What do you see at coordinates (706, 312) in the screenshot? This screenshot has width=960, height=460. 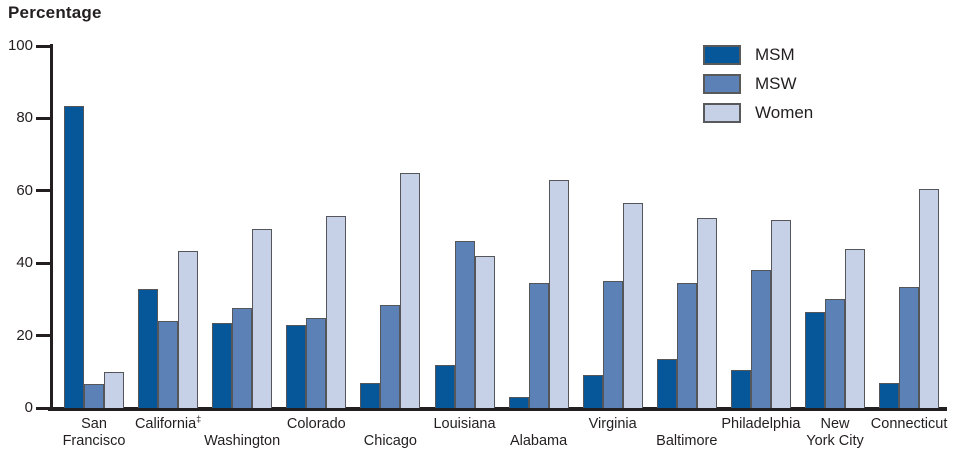 I see `bar-women-baltimore` at bounding box center [706, 312].